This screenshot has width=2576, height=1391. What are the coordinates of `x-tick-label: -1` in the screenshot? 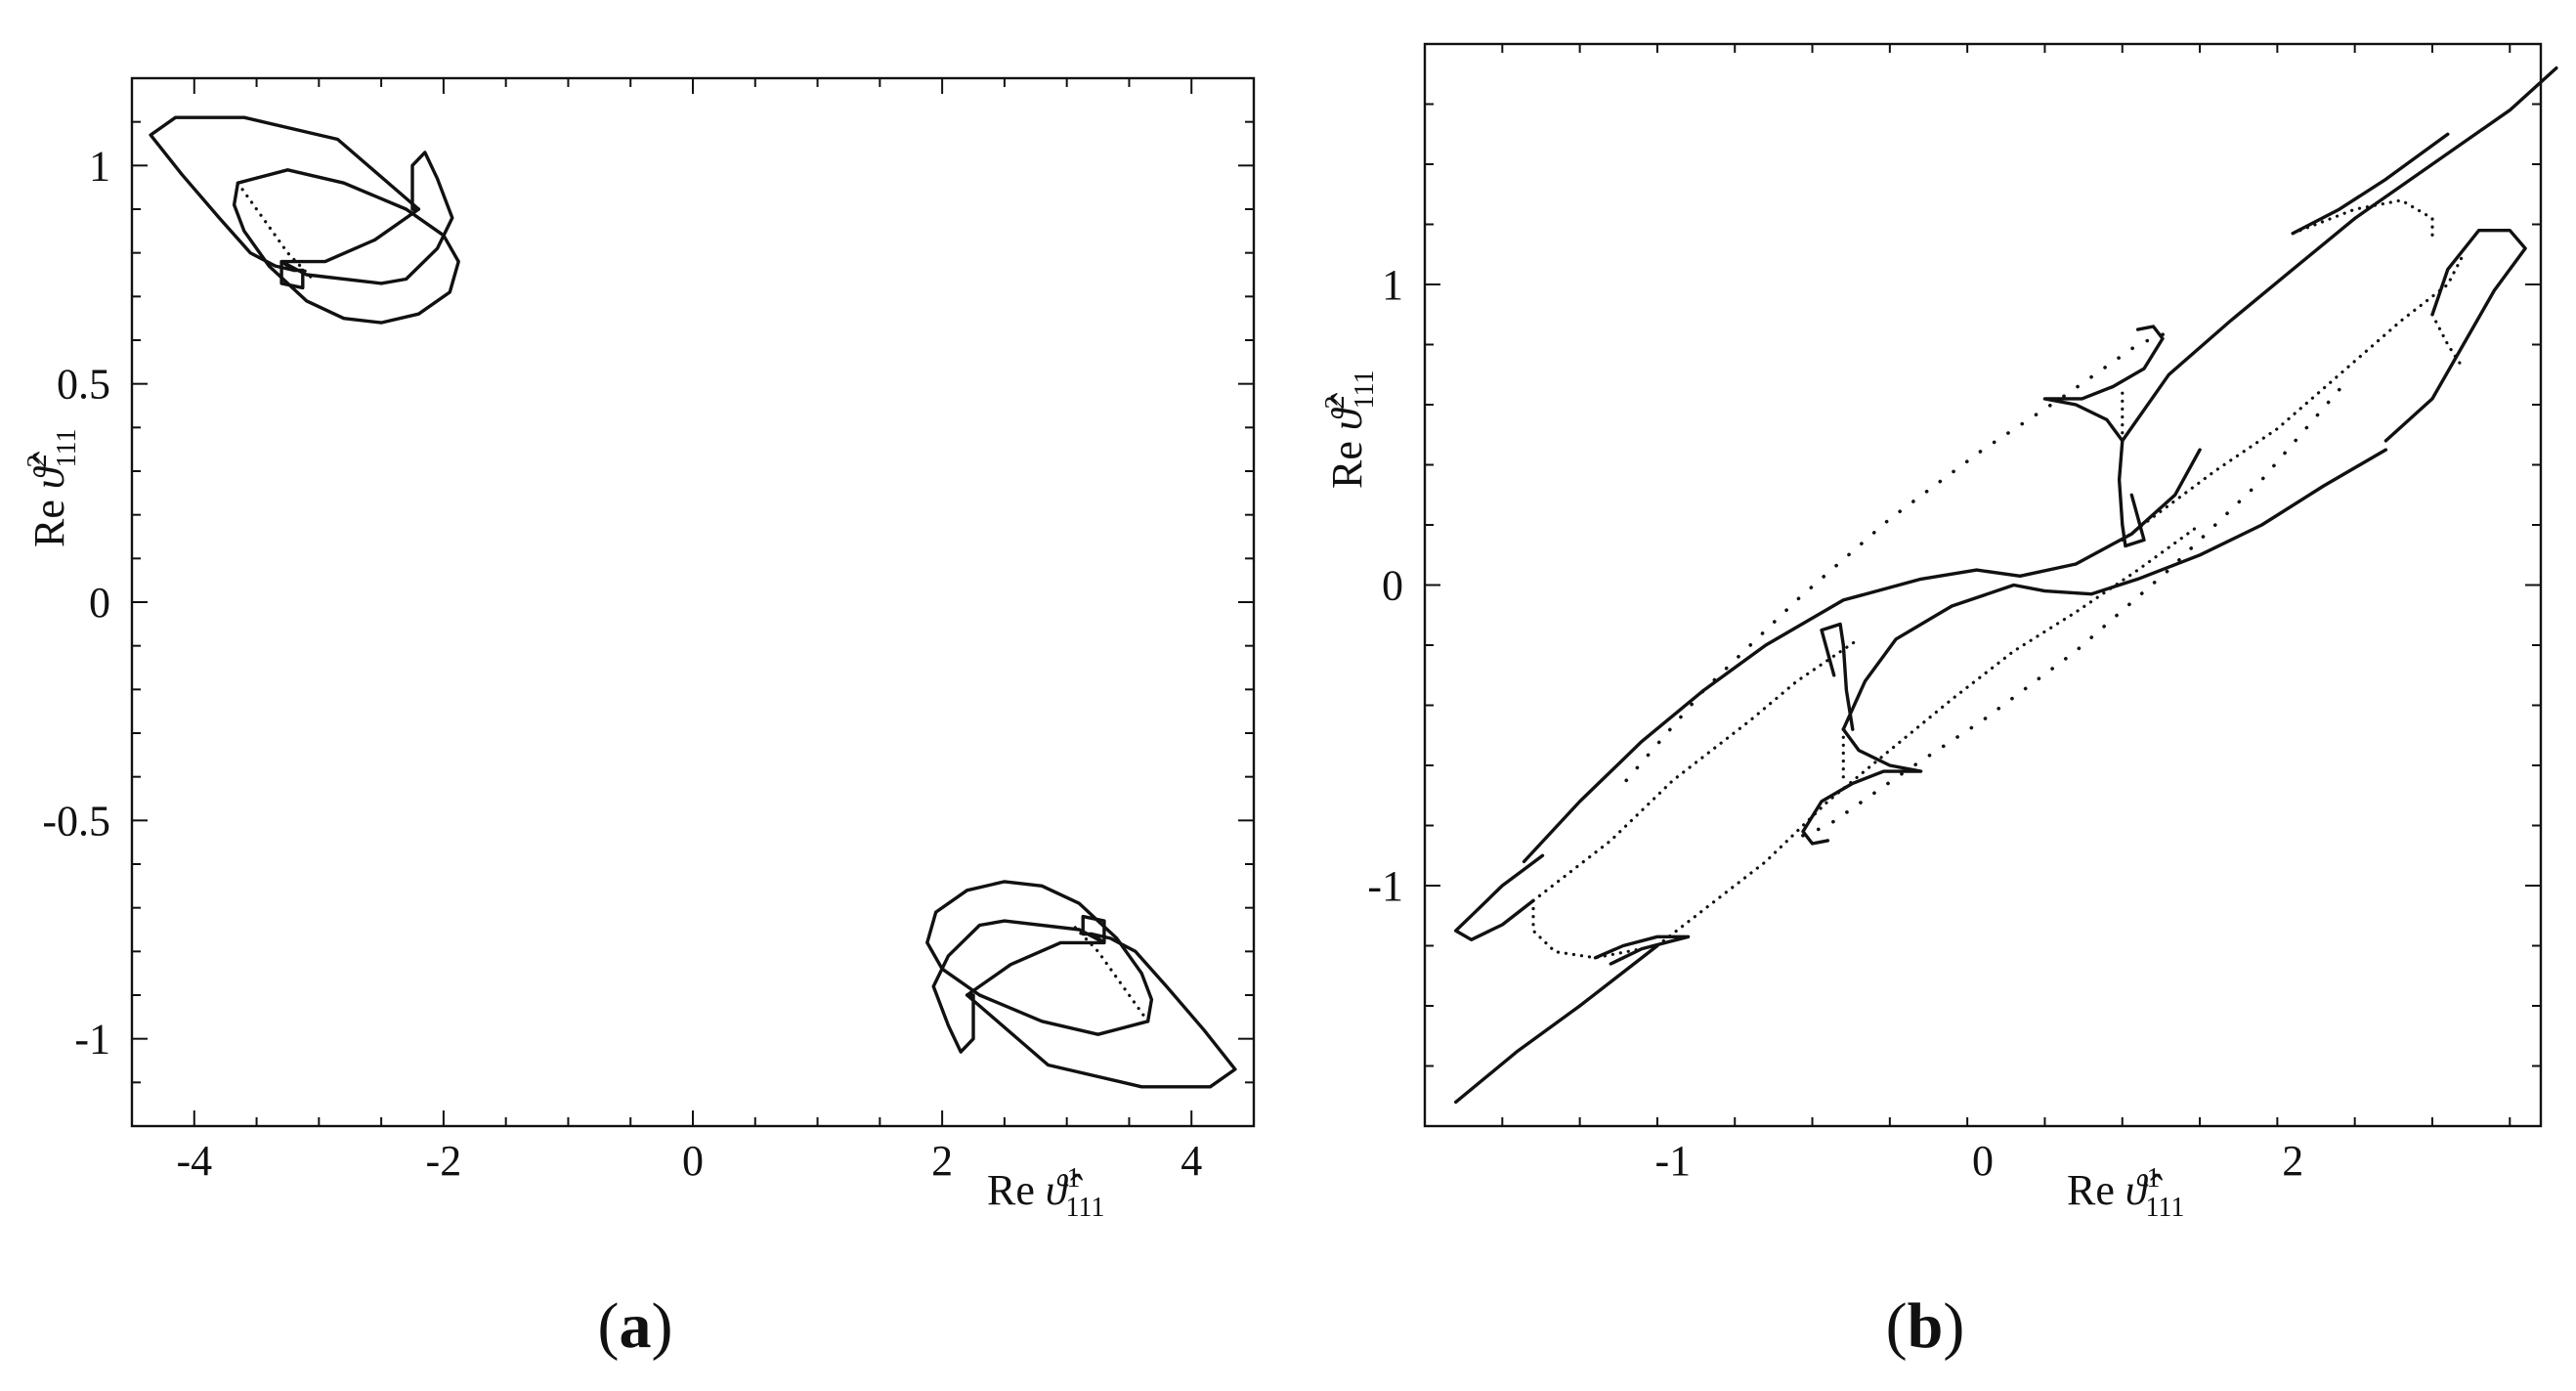 It's located at (1673, 1161).